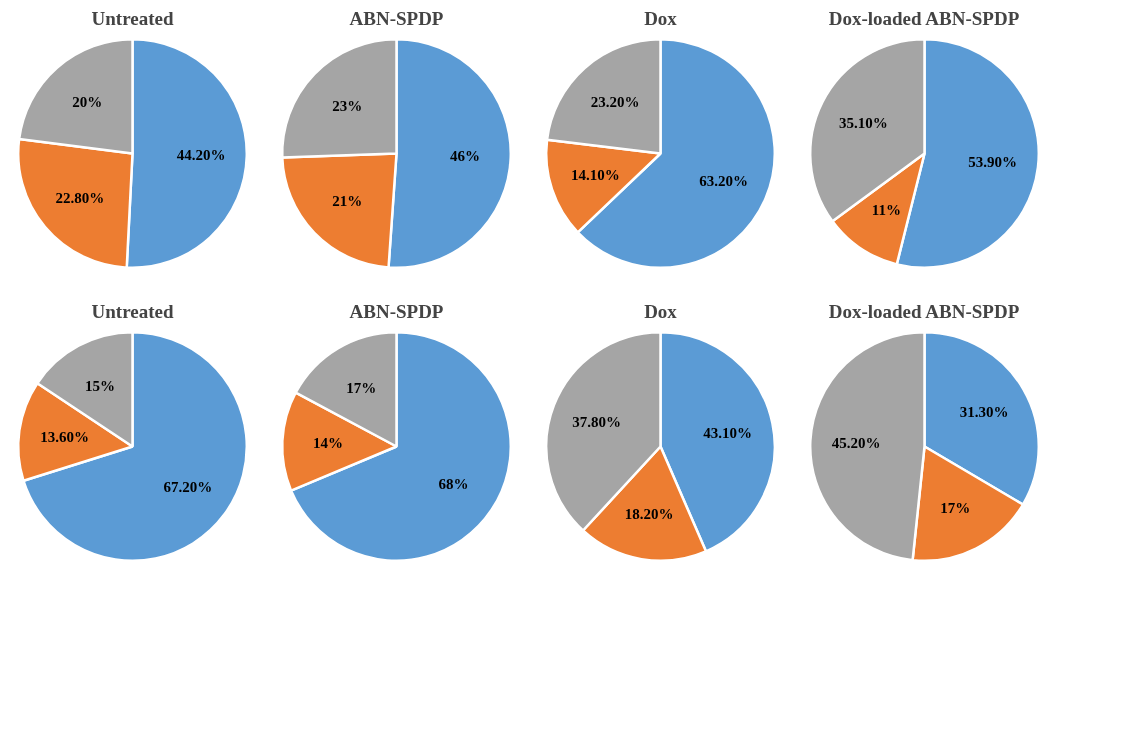 This screenshot has width=1137, height=752. I want to click on data-label: 45.20%, so click(856, 442).